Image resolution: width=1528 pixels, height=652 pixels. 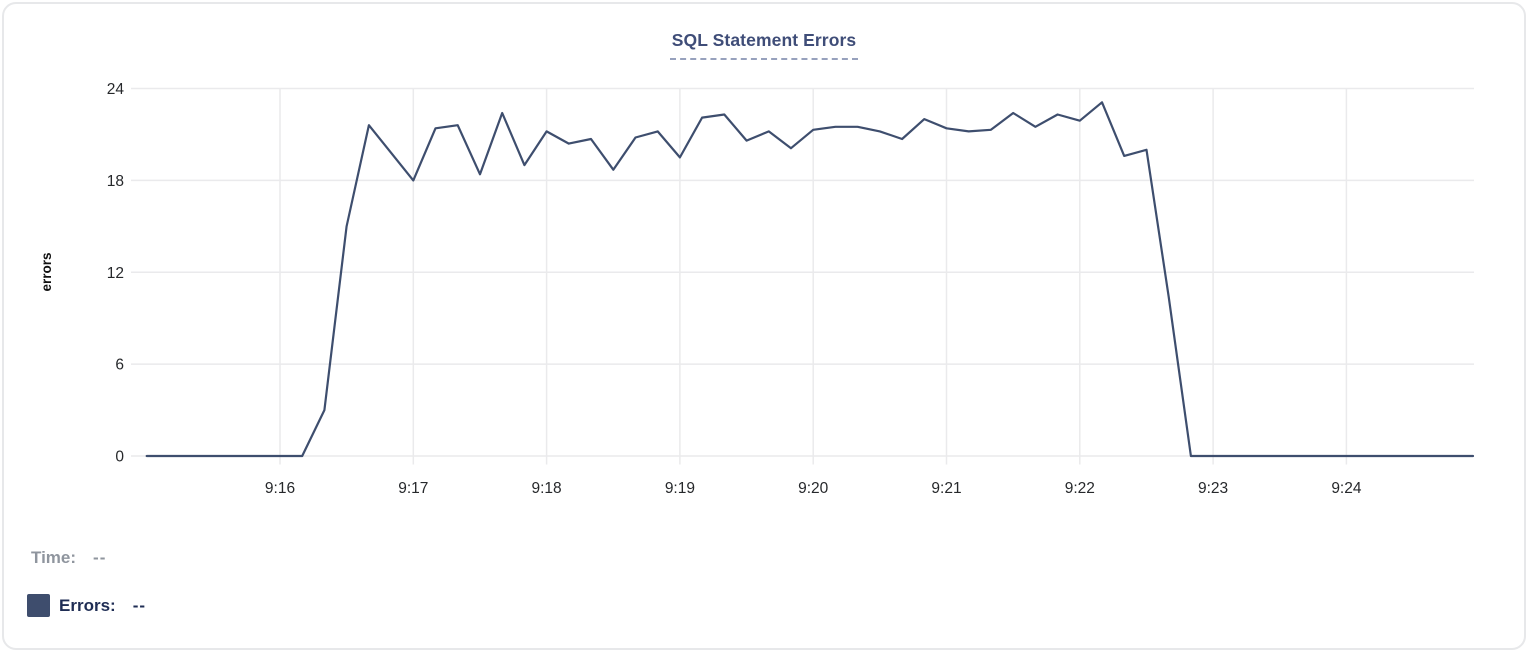 What do you see at coordinates (46, 271) in the screenshot?
I see `y-axis-label: errors` at bounding box center [46, 271].